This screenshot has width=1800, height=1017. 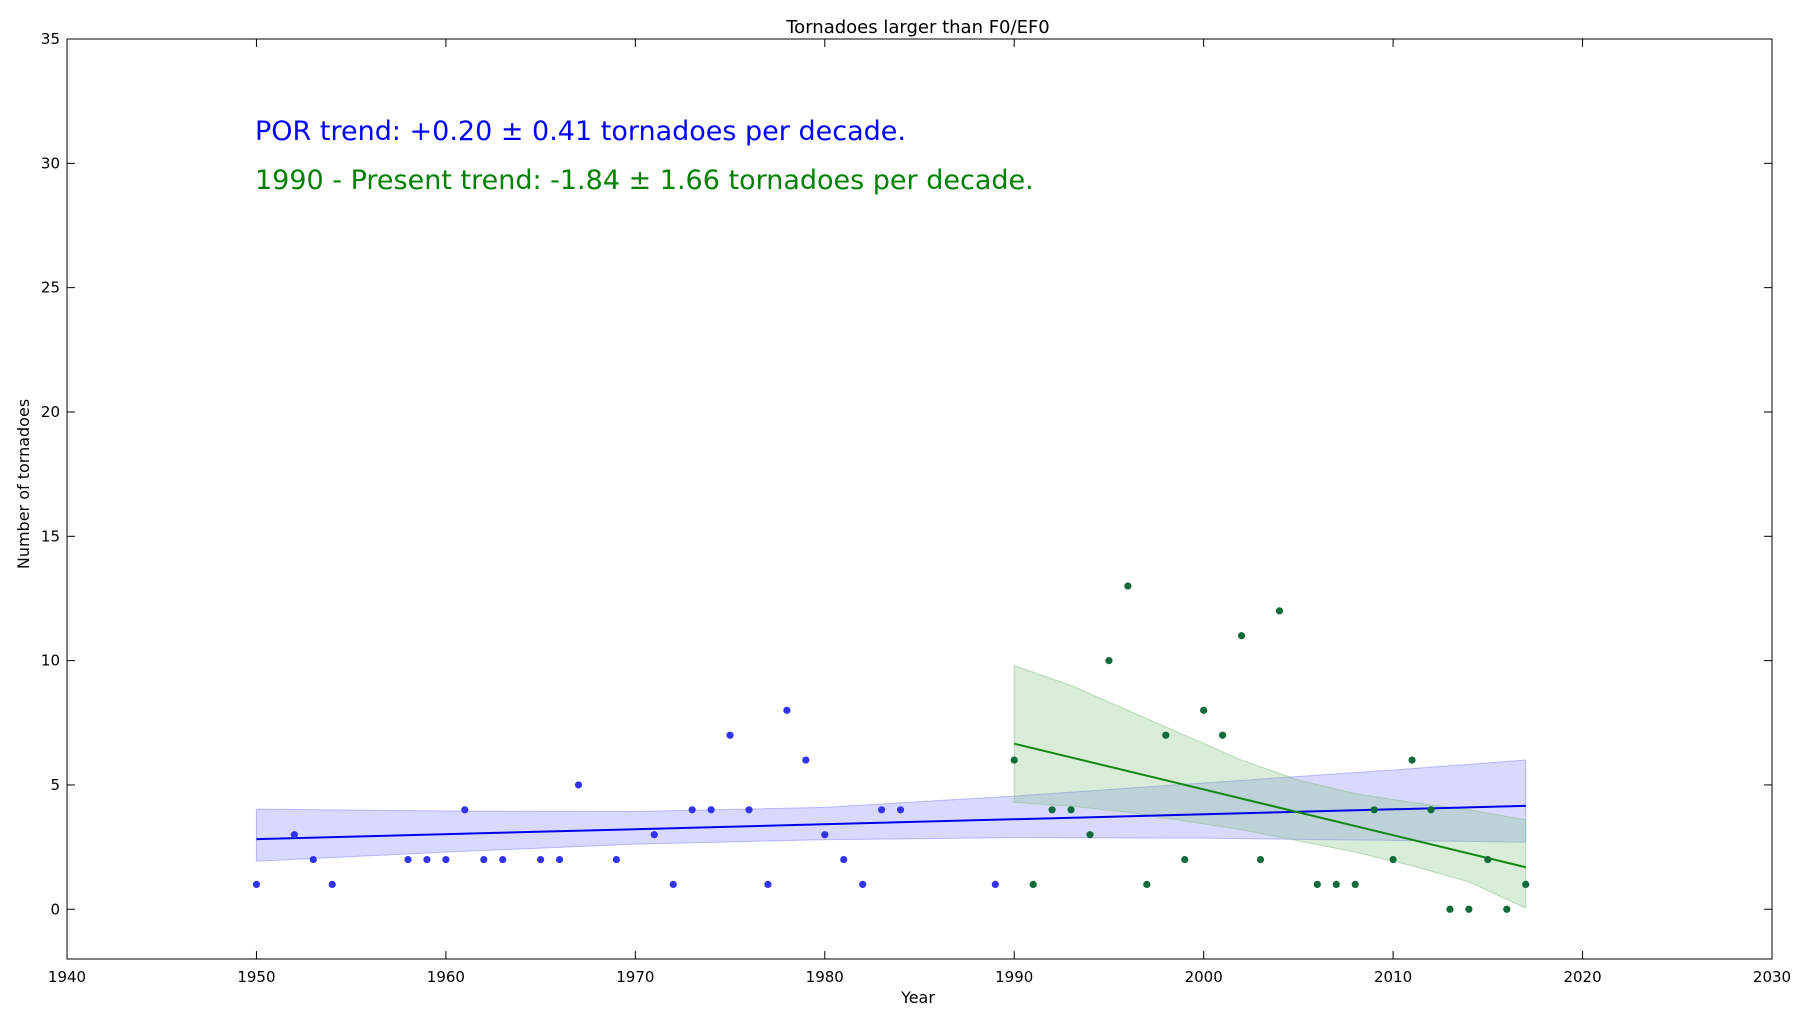 What do you see at coordinates (55, 909) in the screenshot?
I see `y-tick-label: 0` at bounding box center [55, 909].